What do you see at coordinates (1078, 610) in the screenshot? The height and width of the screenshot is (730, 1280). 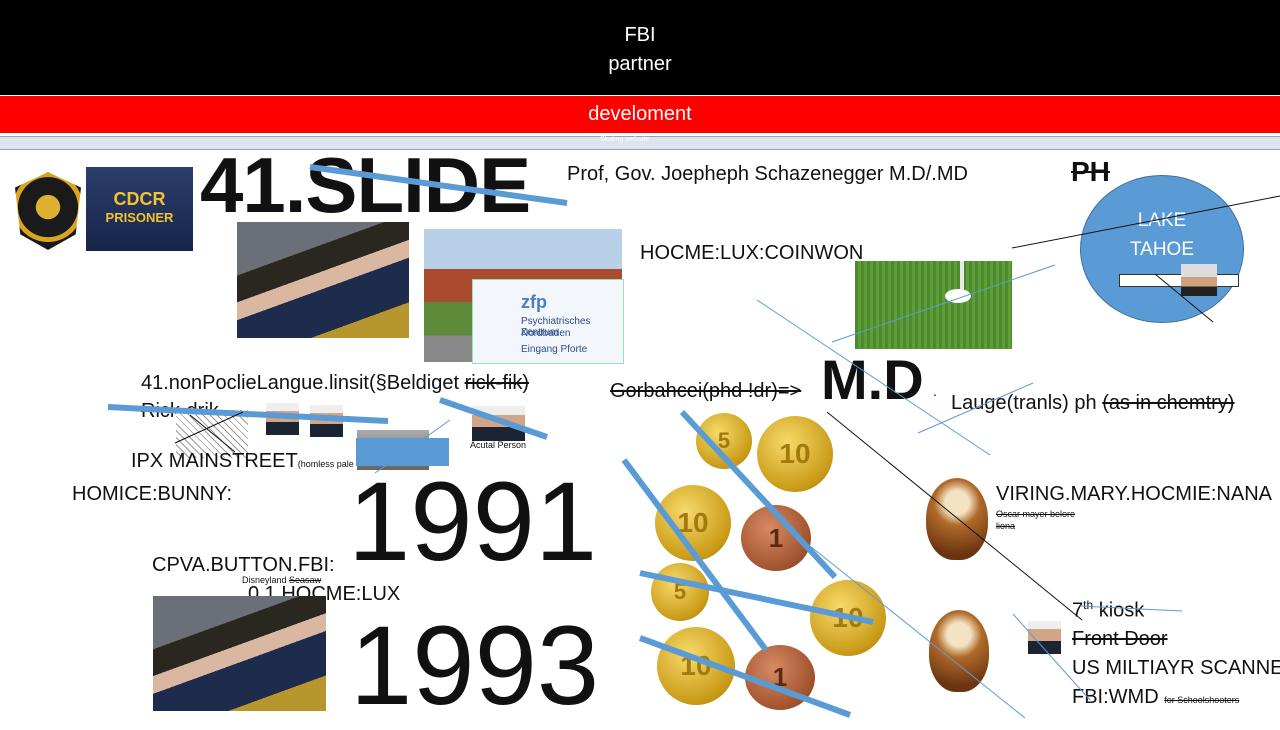 I see `kiosk-number: 7` at bounding box center [1078, 610].